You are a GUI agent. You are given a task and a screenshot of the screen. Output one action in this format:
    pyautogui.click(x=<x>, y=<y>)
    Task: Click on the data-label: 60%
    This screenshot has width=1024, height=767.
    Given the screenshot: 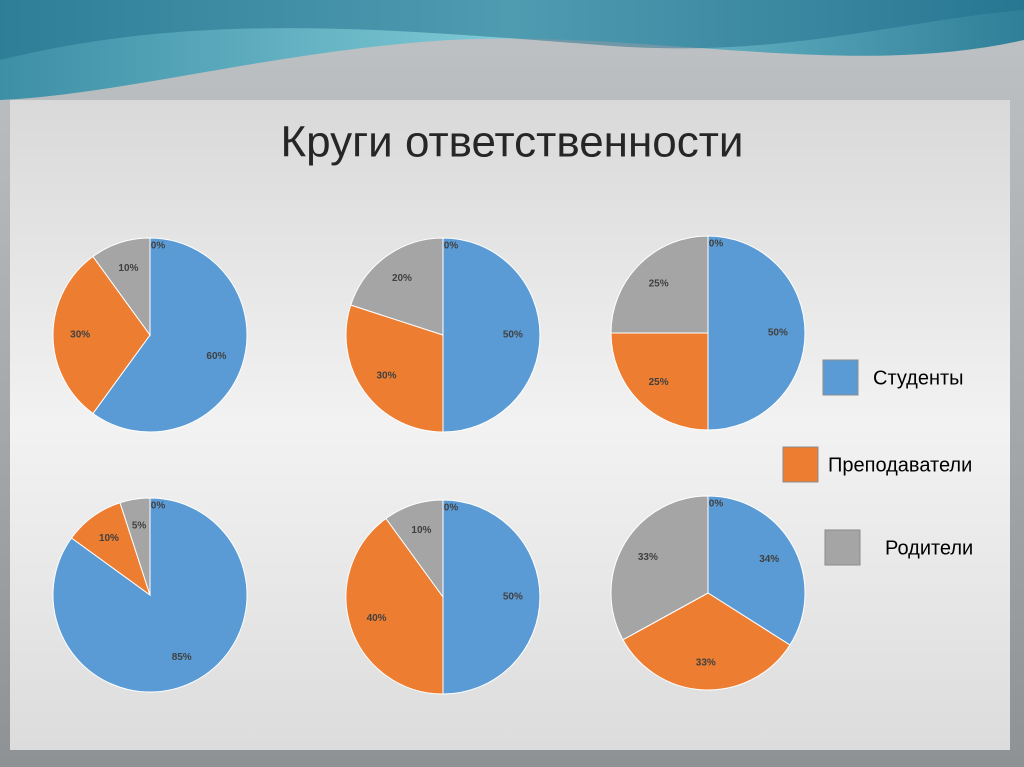 What is the action you would take?
    pyautogui.click(x=216, y=356)
    